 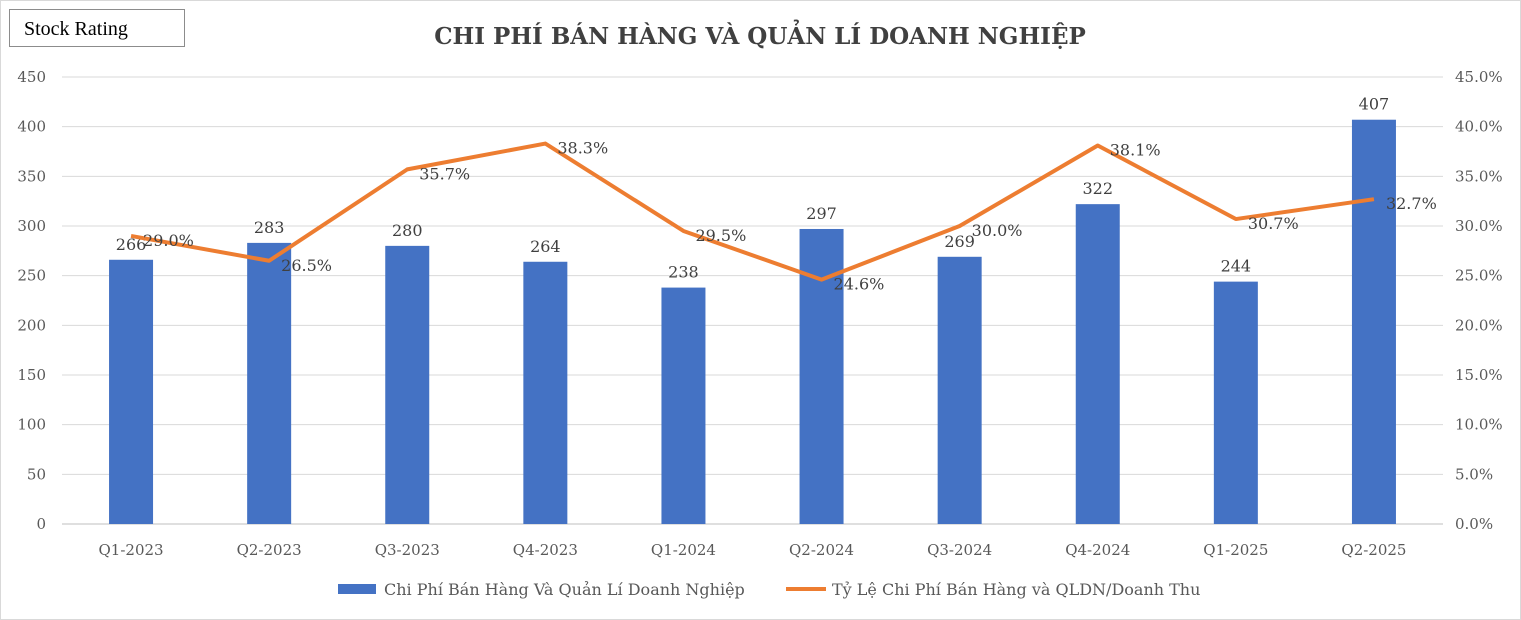 What do you see at coordinates (31, 276) in the screenshot?
I see `left-tick-label: 250` at bounding box center [31, 276].